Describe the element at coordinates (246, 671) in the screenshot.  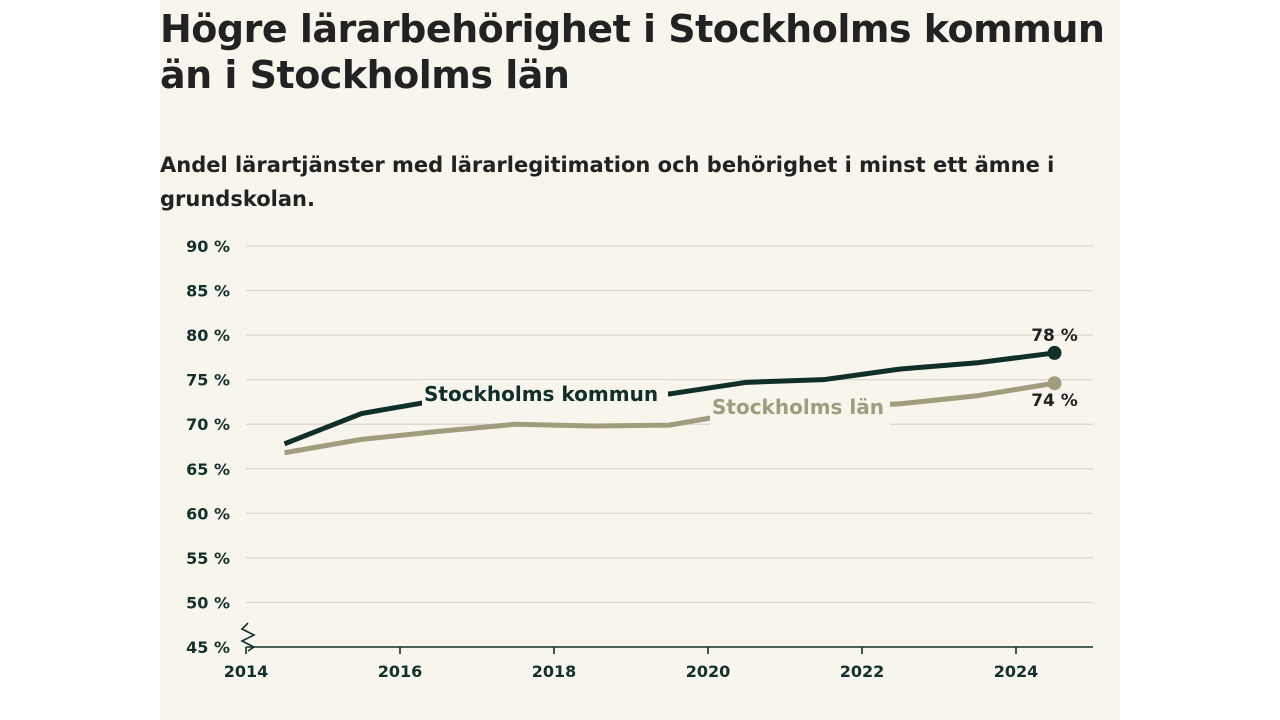
I see `x-tick-label: 2014` at that location.